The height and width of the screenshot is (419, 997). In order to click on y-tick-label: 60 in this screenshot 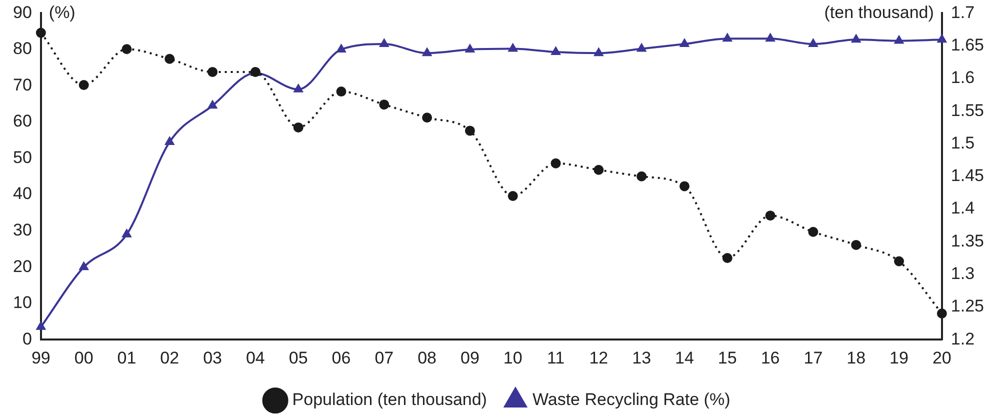, I will do `click(22, 121)`.